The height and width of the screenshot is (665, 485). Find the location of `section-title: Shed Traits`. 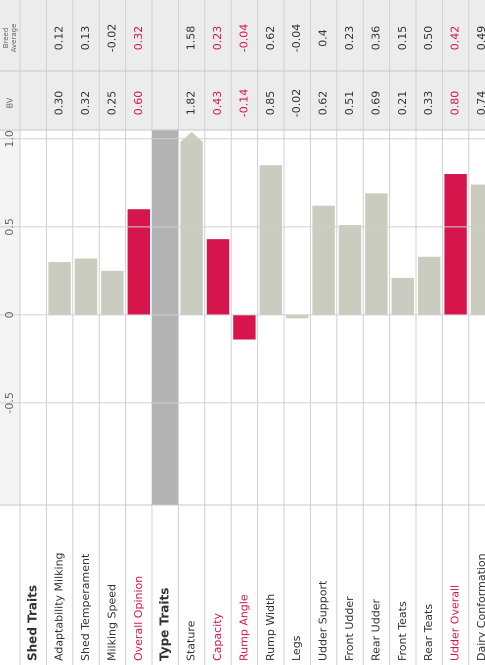

section-title: Shed Traits is located at coordinates (33, 623).